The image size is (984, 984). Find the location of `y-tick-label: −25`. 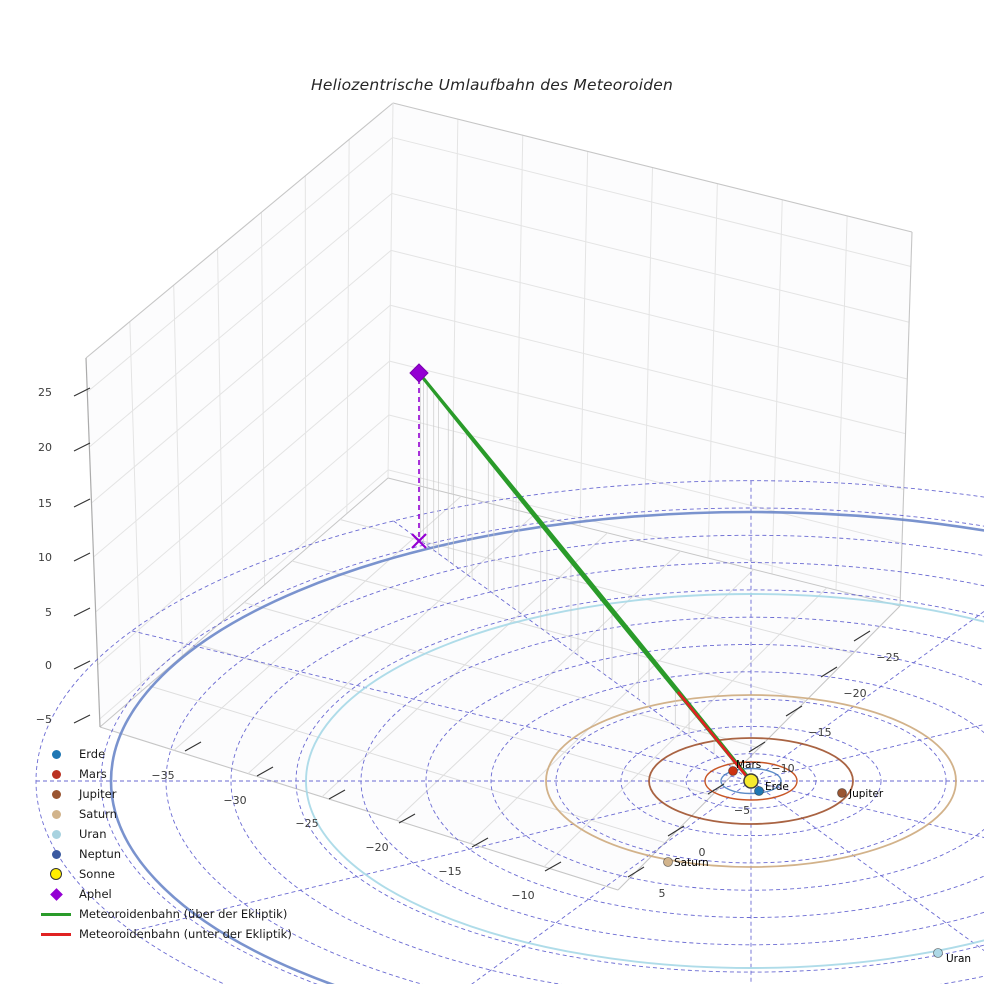

y-tick-label: −25 is located at coordinates (887, 657).